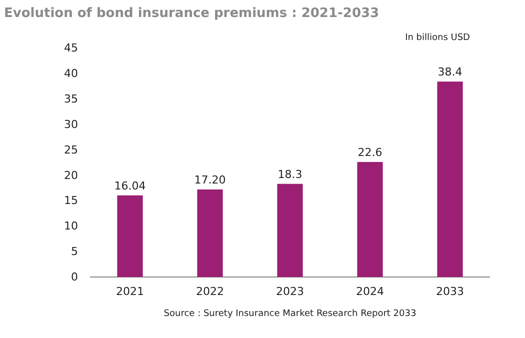  I want to click on y-tick-label: 35, so click(71, 99).